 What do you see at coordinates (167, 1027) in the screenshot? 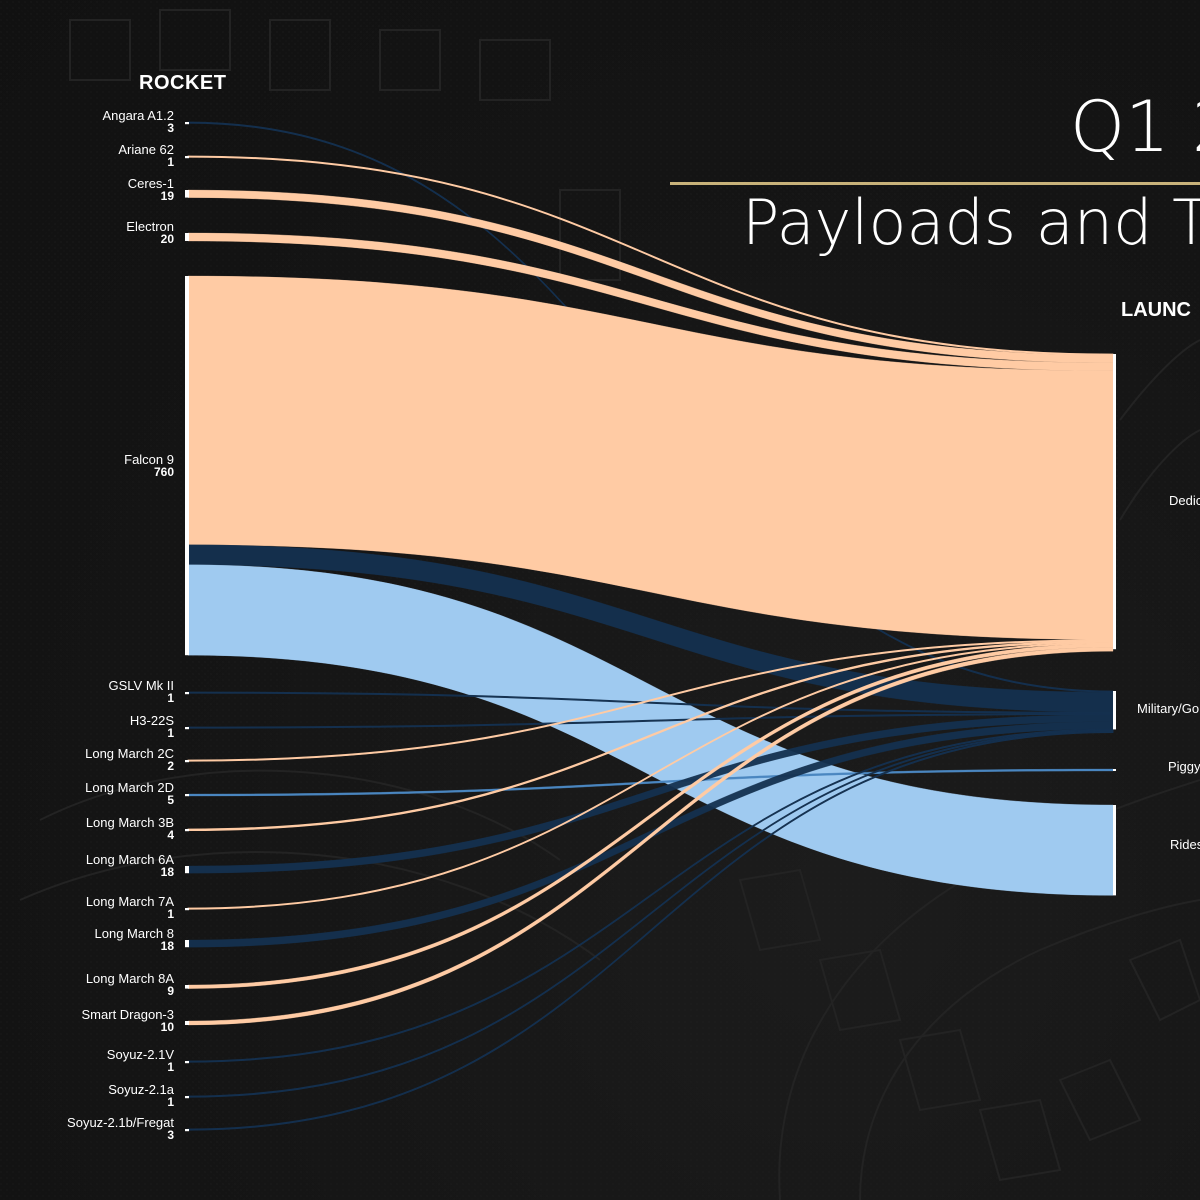
I see `rocket-payload-count: 10` at bounding box center [167, 1027].